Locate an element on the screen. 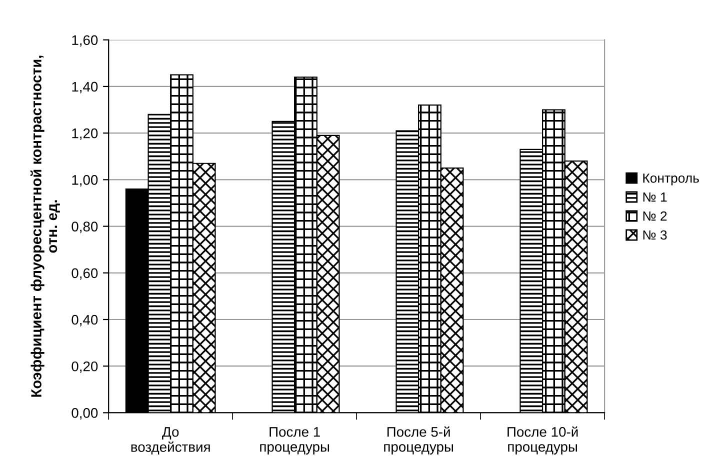 The width and height of the screenshot is (724, 469). x-tick-label: После 1 процедуры is located at coordinates (295, 441).